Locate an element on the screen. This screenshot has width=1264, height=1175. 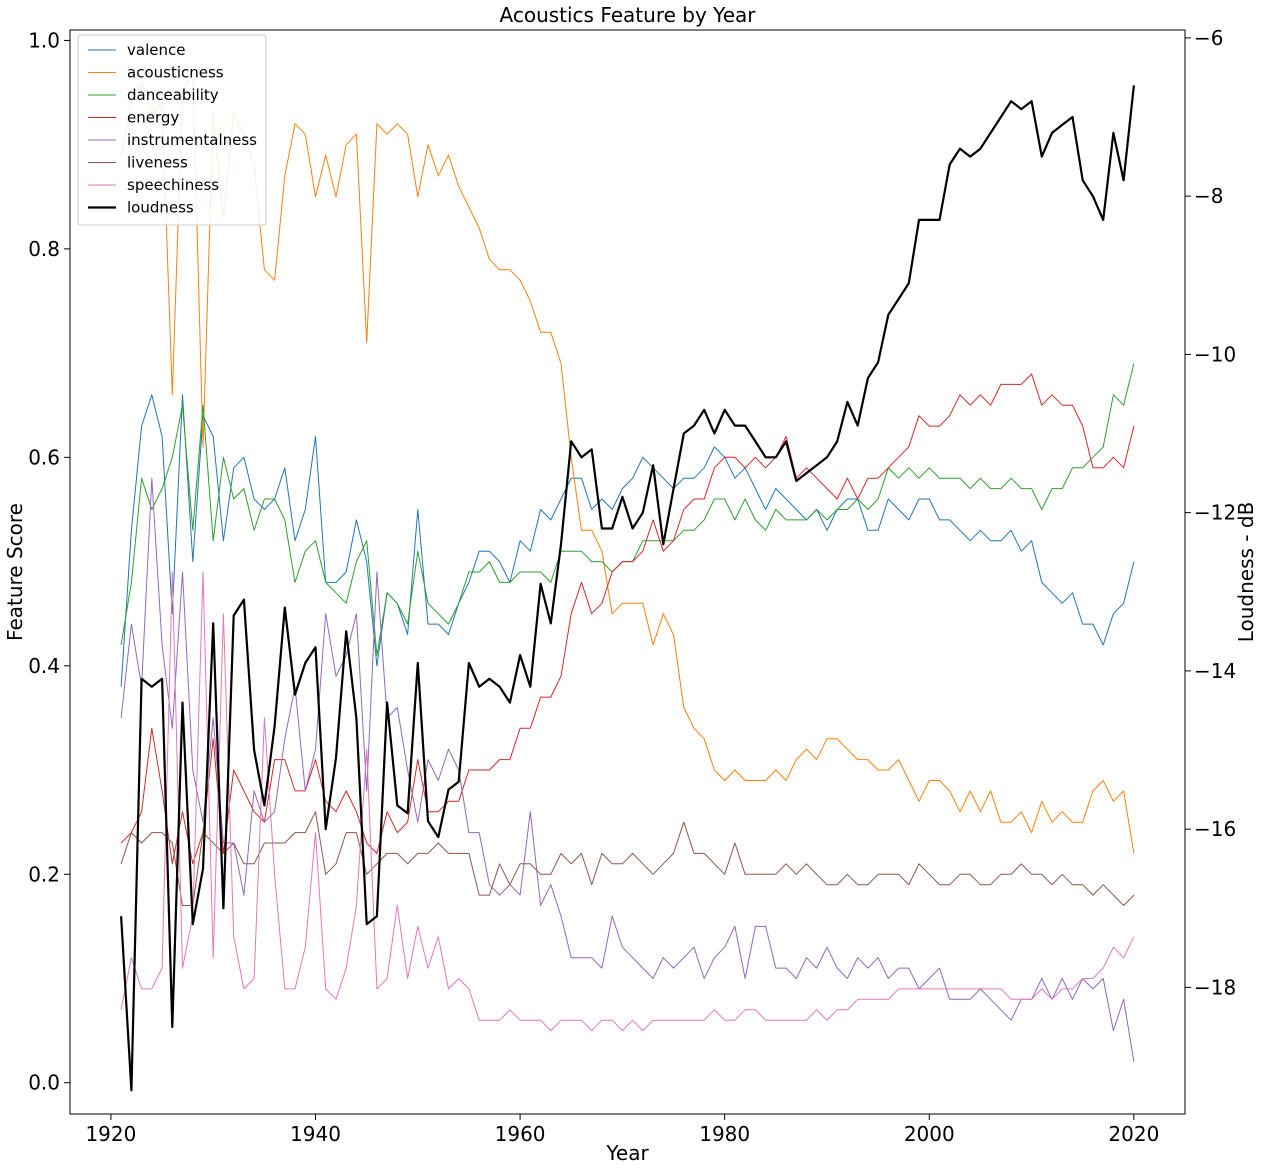
series-line-liveness is located at coordinates (627, 858).